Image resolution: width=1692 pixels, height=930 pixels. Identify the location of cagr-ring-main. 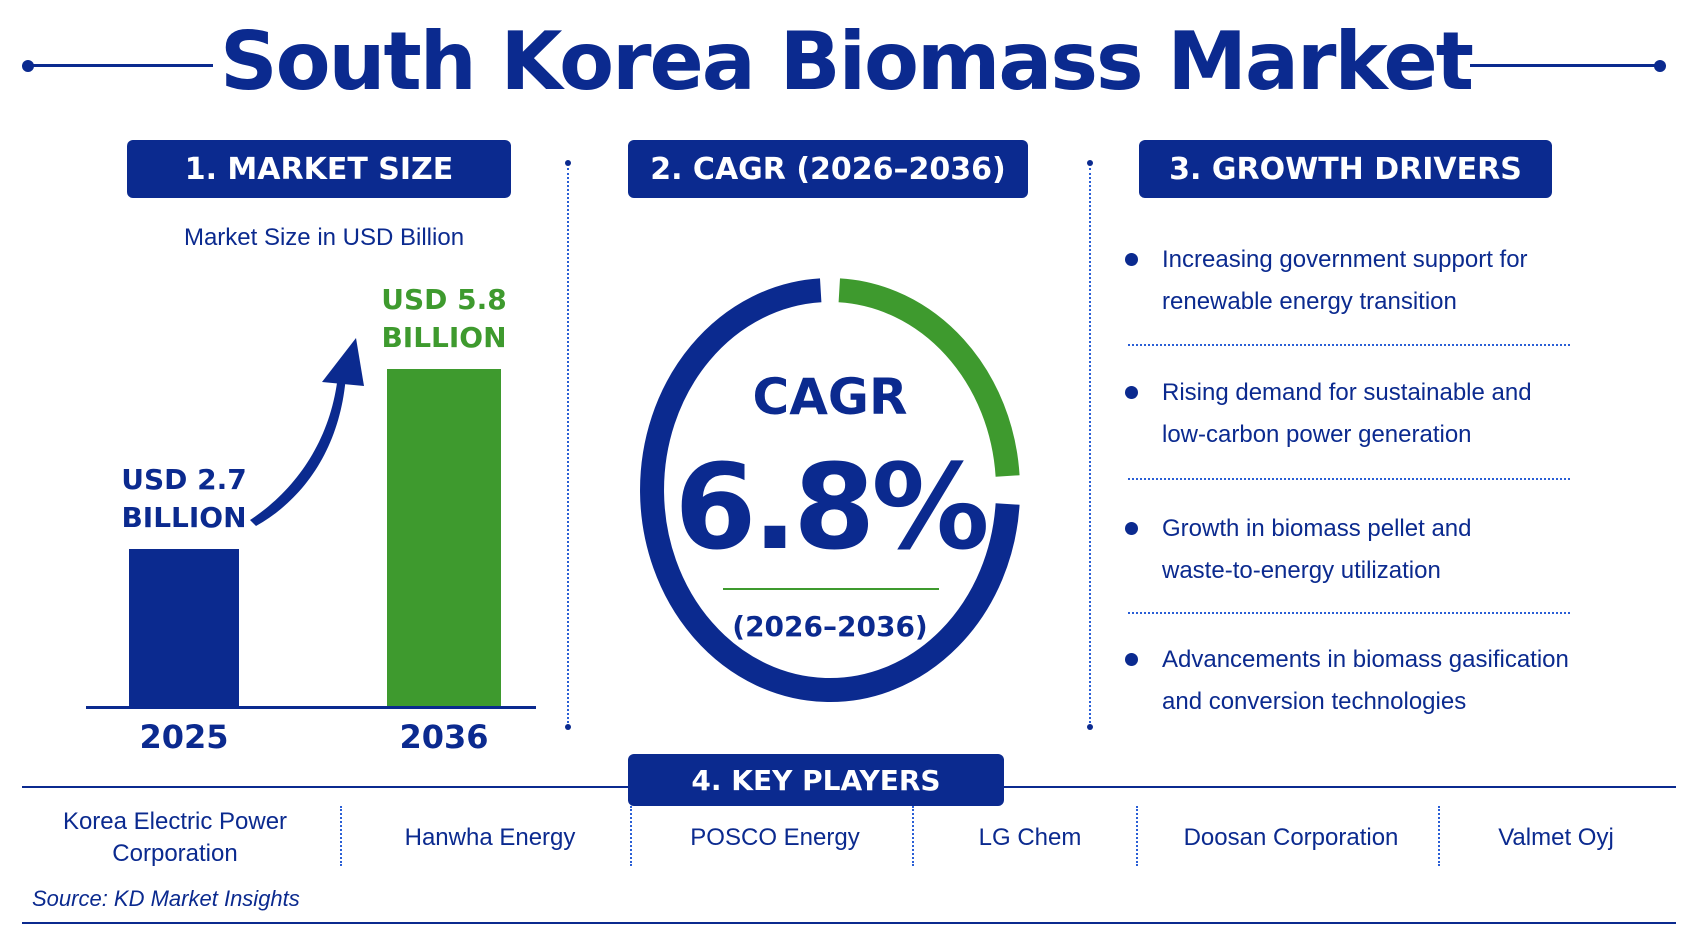
(830, 490).